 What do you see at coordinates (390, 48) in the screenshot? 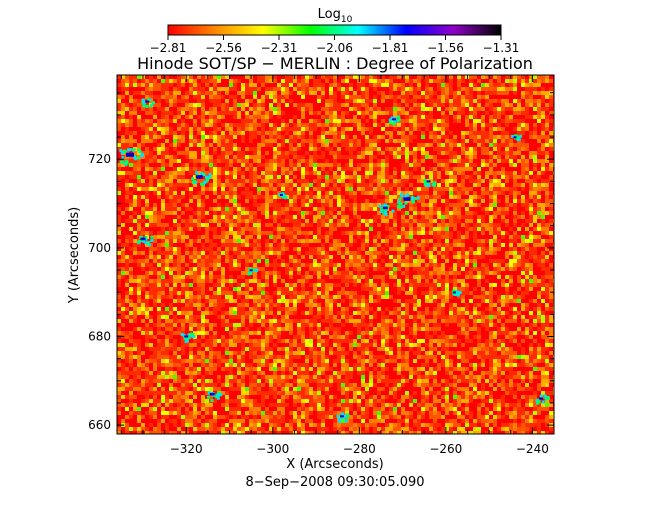
I see `colorbar-tick-label: −1.81` at bounding box center [390, 48].